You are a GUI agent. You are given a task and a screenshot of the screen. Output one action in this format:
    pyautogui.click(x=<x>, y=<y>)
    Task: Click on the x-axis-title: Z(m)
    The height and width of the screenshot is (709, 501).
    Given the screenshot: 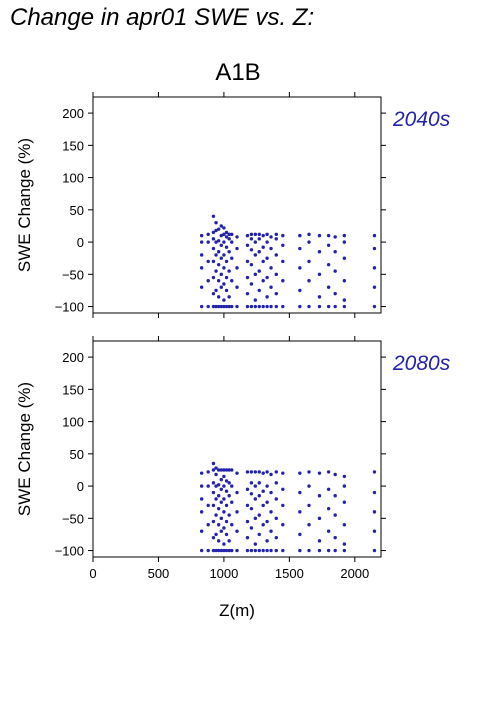 What is the action you would take?
    pyautogui.click(x=237, y=610)
    